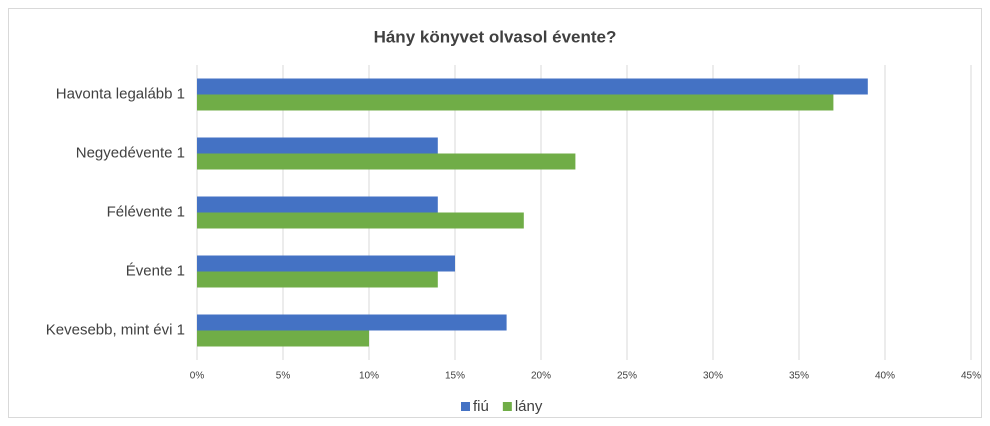  Describe the element at coordinates (799, 376) in the screenshot. I see `x-tick-label: 35%` at that location.